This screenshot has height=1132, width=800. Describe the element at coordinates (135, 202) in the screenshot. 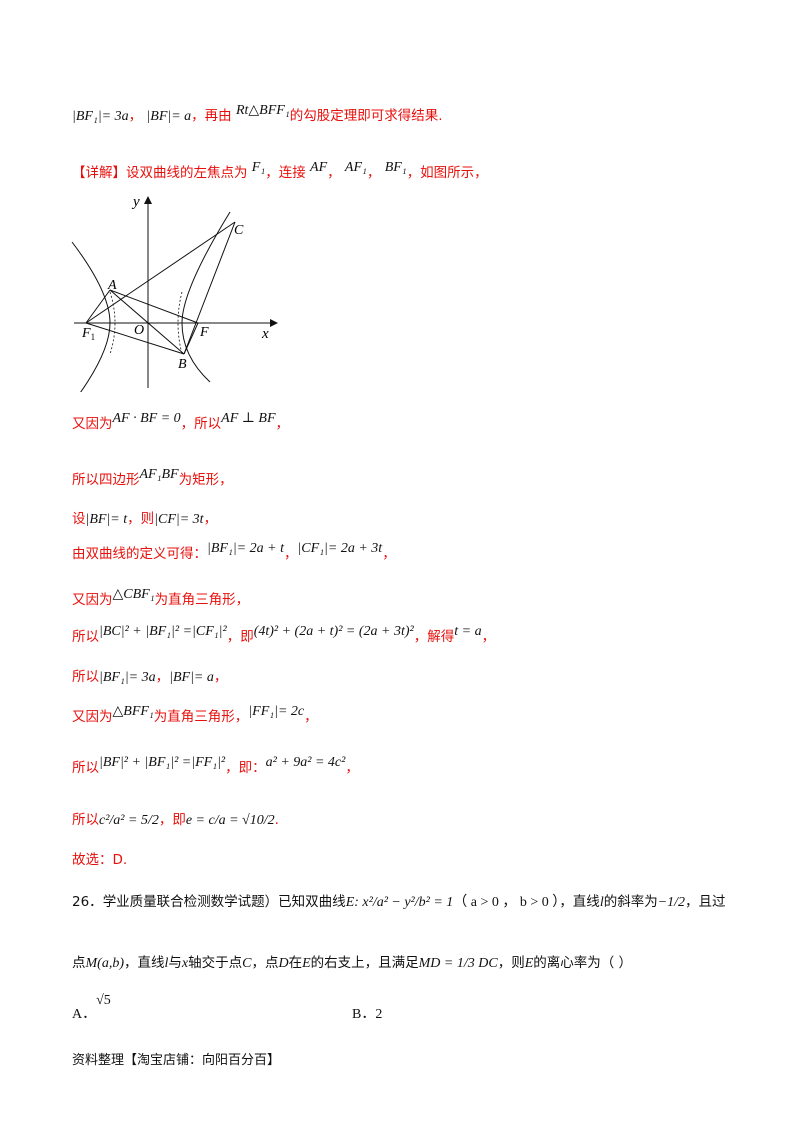

I see `label-y: y` at that location.